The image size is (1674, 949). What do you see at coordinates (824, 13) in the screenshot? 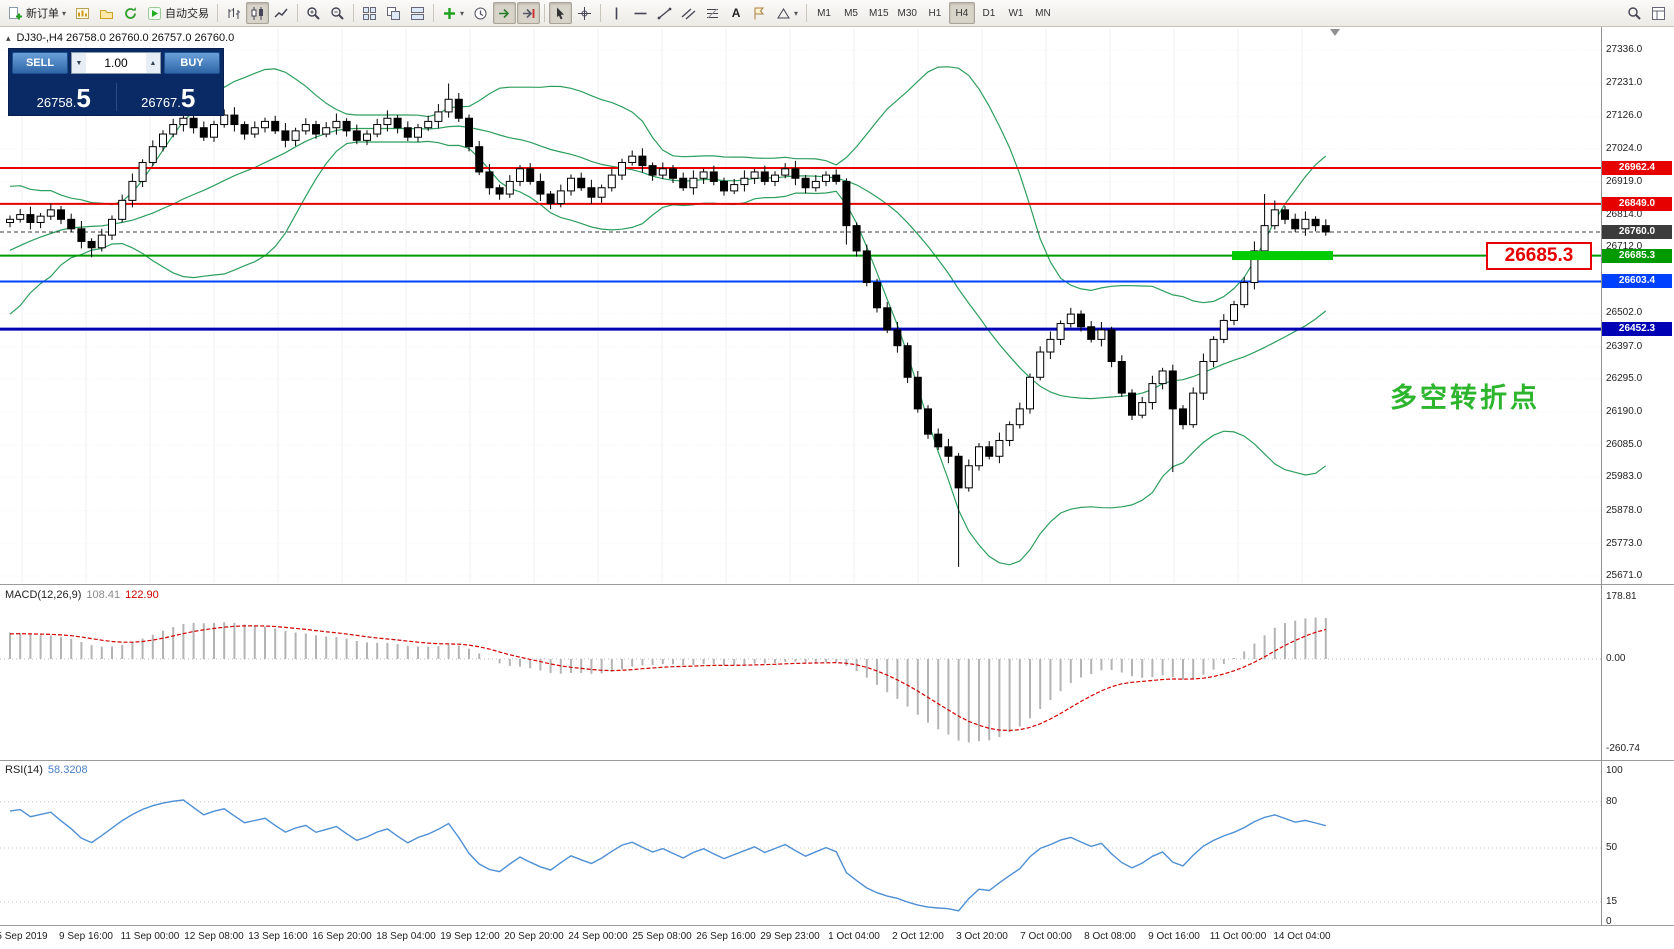
I see `timeframe-m1-button: M1` at bounding box center [824, 13].